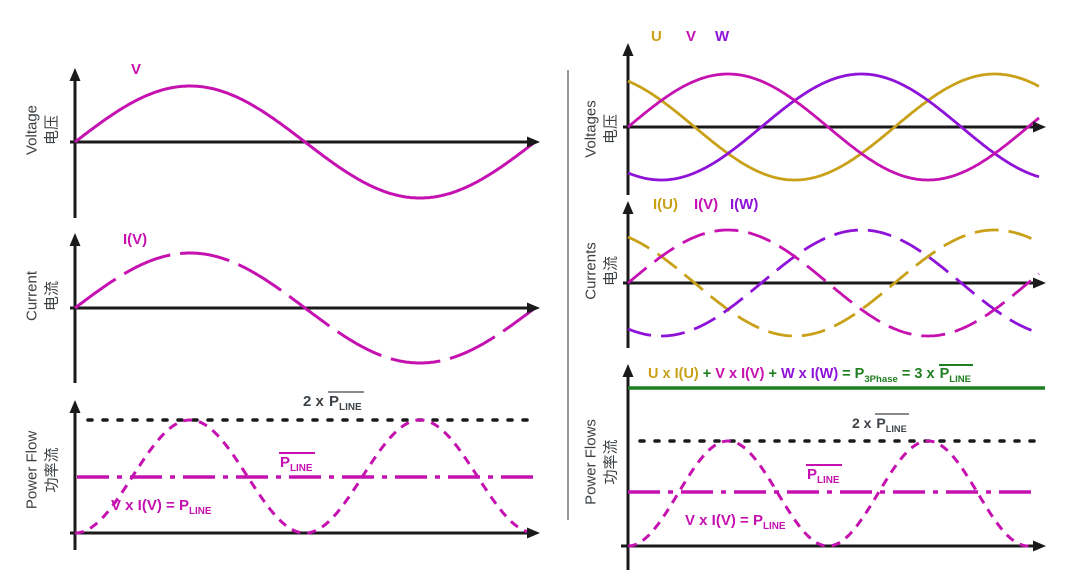 This screenshot has height=578, width=1080. I want to click on axis-label-en: Power Flows, so click(591, 462).